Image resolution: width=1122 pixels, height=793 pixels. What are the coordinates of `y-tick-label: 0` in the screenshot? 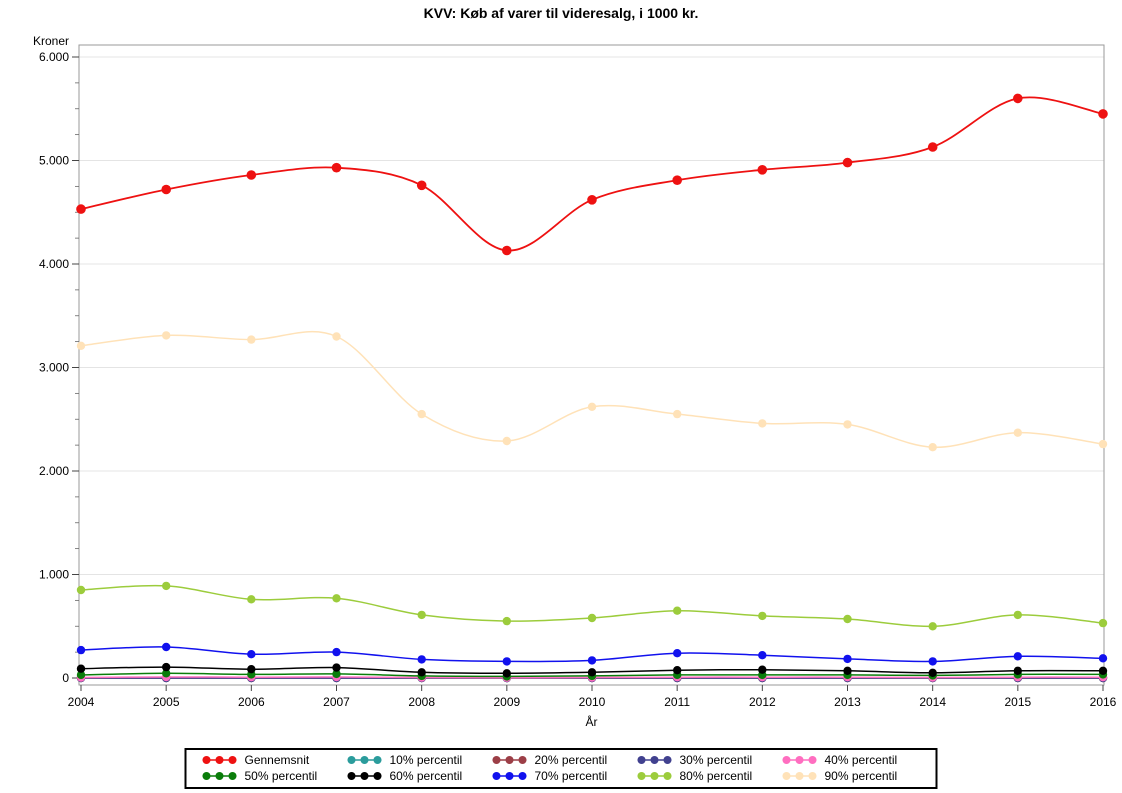 It's located at (65, 678).